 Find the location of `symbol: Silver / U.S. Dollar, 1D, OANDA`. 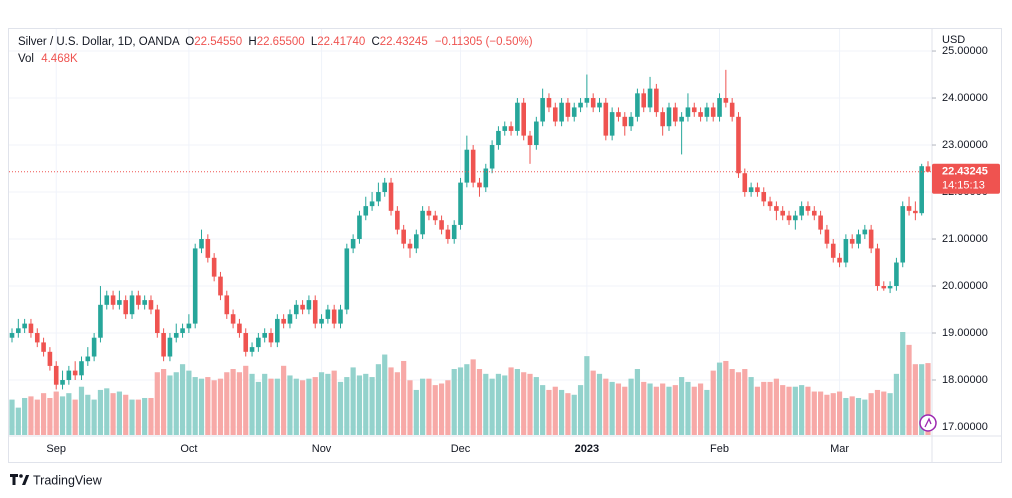

symbol: Silver / U.S. Dollar, 1D, OANDA is located at coordinates (99, 42).